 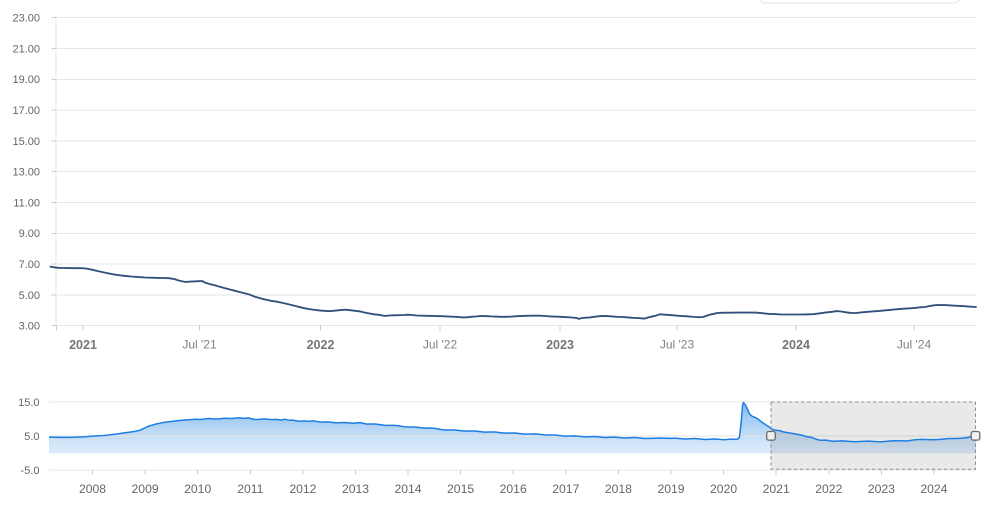 I want to click on svg-text: 17.00, so click(x=26, y=111).